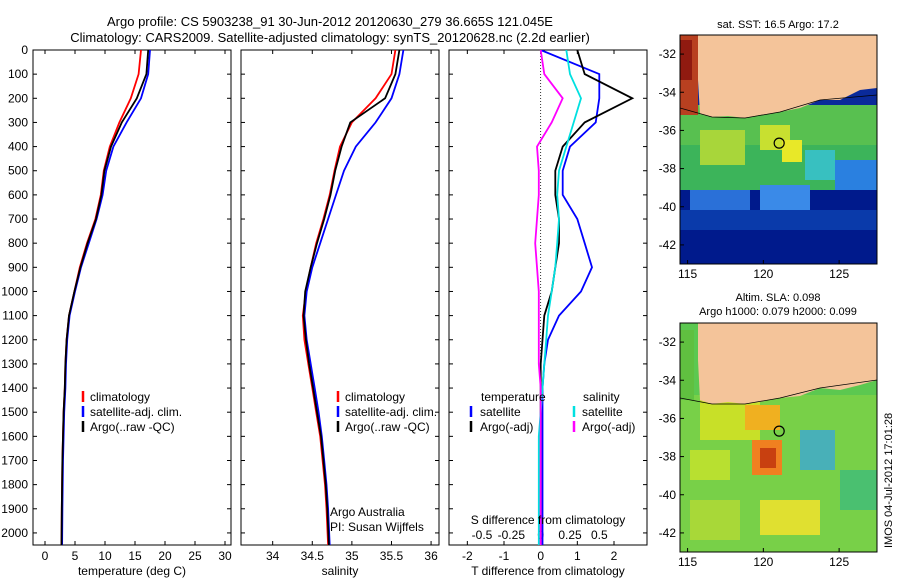 The image size is (900, 580). What do you see at coordinates (548, 520) in the screenshot?
I see `s-difference-xlabel: S difference from climatology` at bounding box center [548, 520].